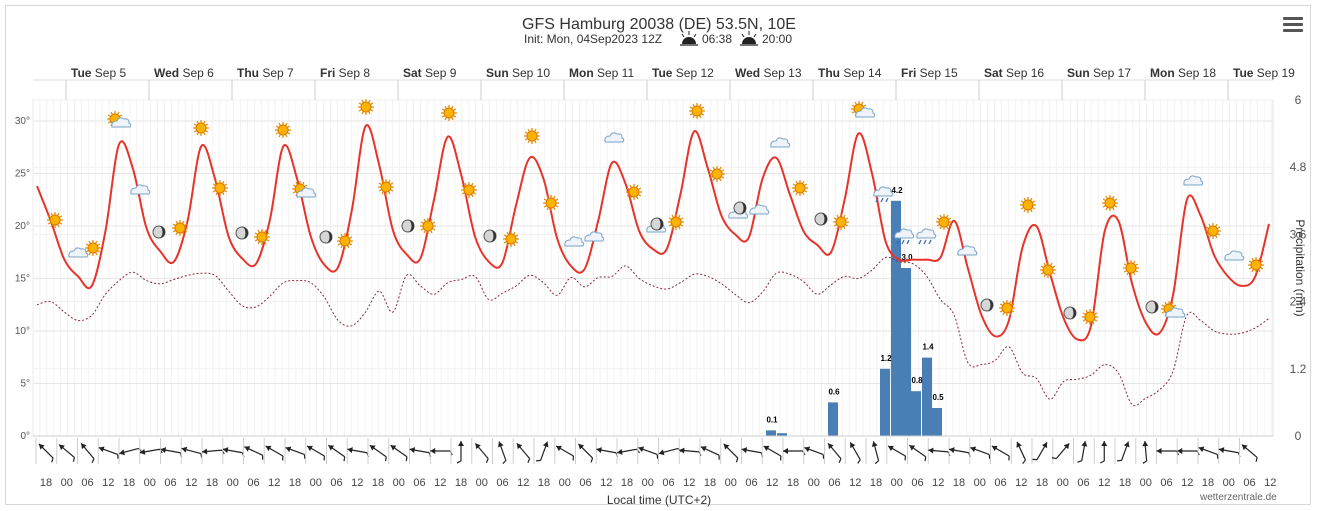 The image size is (1318, 511). Describe the element at coordinates (1293, 25) in the screenshot. I see `hamburger-menu-icon` at that location.